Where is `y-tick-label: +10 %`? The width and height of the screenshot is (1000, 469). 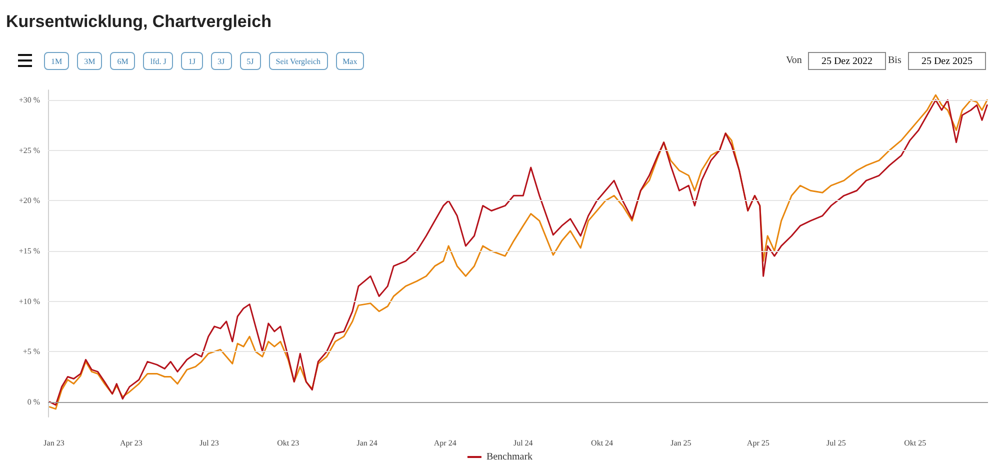 y-tick-label: +10 % is located at coordinates (29, 301).